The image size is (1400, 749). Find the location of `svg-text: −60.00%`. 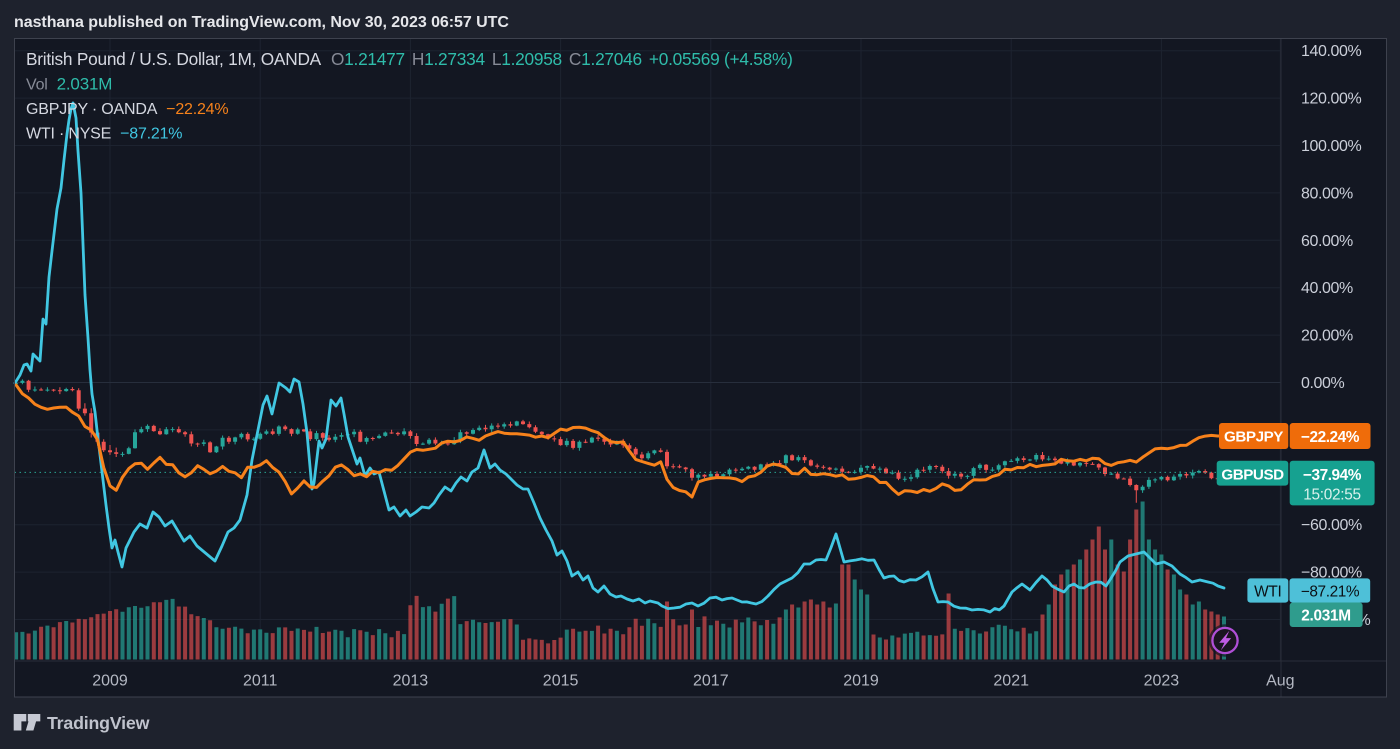

svg-text: −60.00% is located at coordinates (1331, 525).